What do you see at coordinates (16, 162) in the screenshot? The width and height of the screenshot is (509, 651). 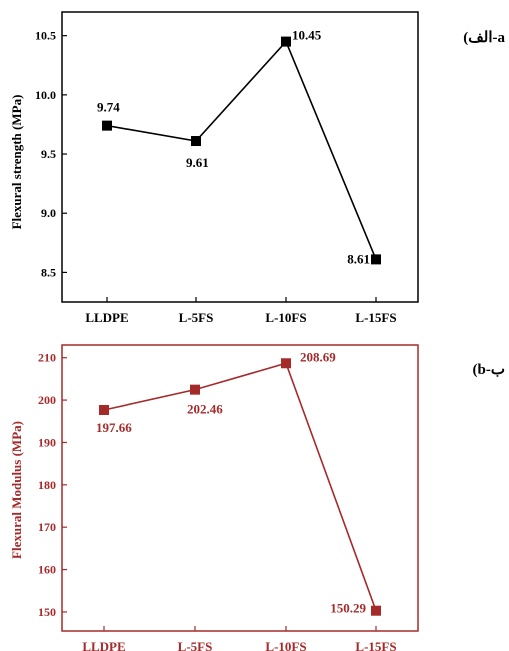 I see `y-axis-label-a: Flexural strength (MPa)` at bounding box center [16, 162].